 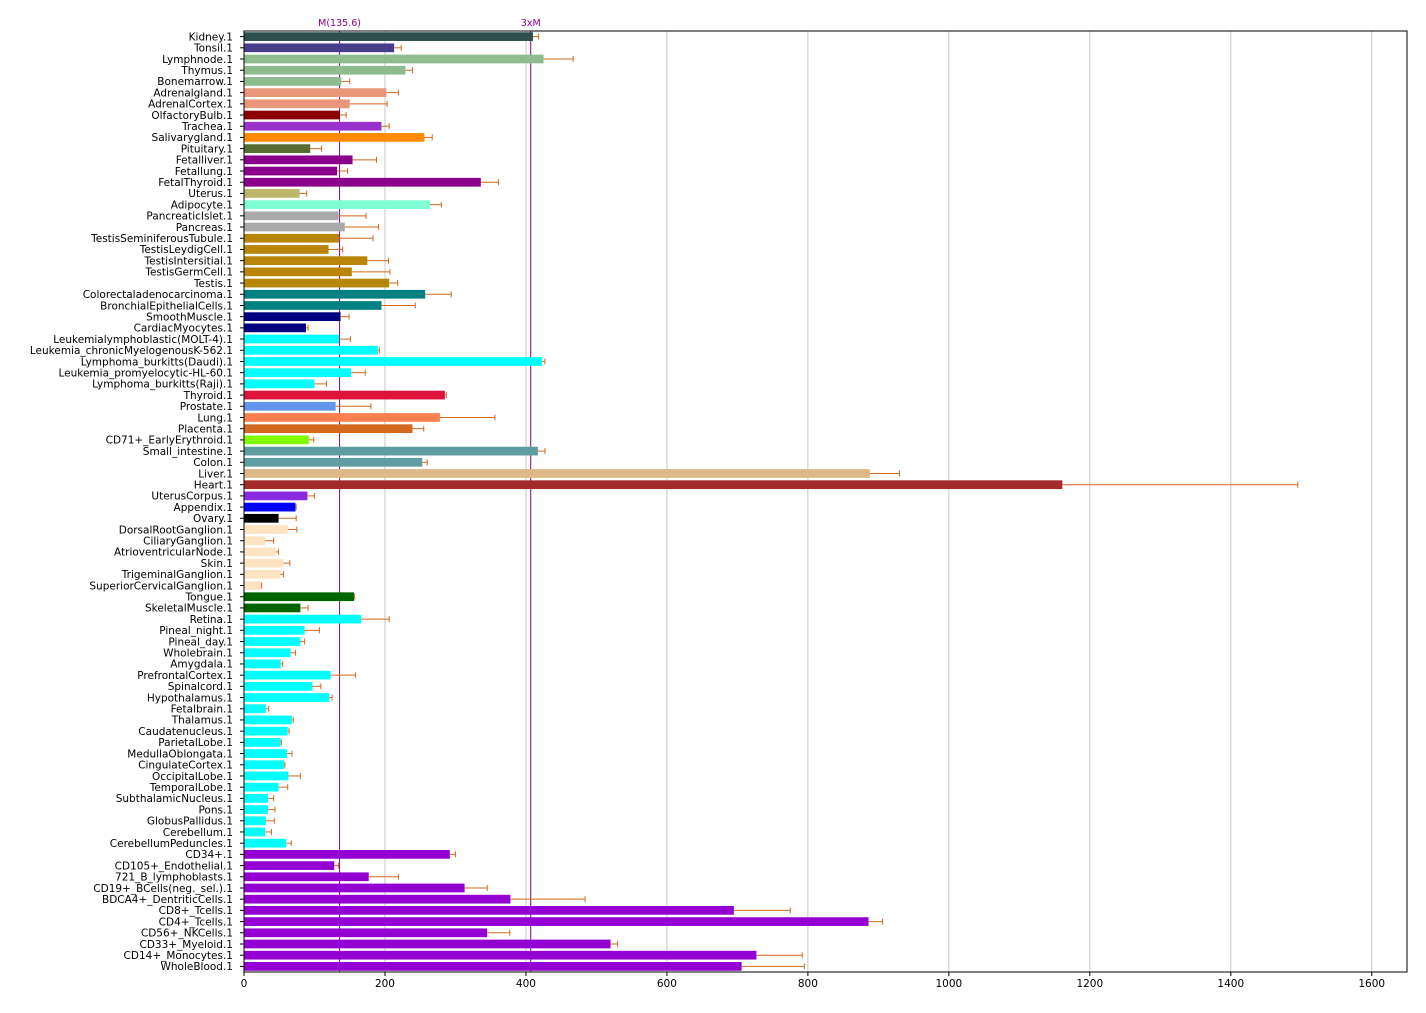 What do you see at coordinates (161, 239) in the screenshot?
I see `y-tick-label-testisseminiferoustubule-1: TestisSeminiferousTubule.1` at bounding box center [161, 239].